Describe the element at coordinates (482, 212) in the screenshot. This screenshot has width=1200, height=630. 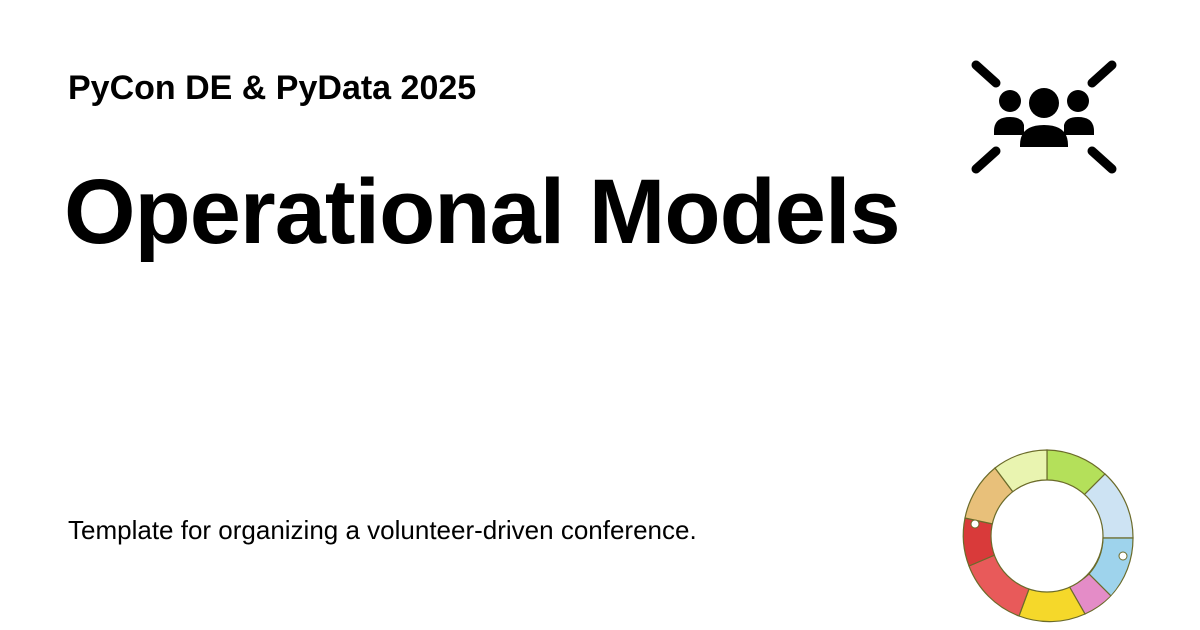
I see `page-title: Operational Models` at that location.